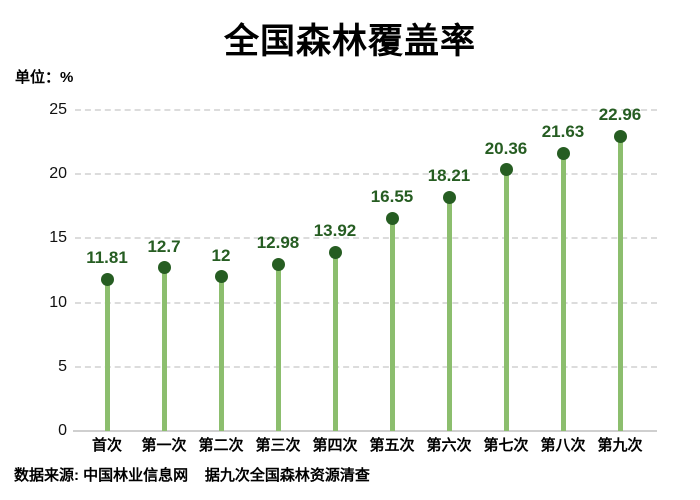  I want to click on x-axis-category-label: 第二次, so click(221, 445).